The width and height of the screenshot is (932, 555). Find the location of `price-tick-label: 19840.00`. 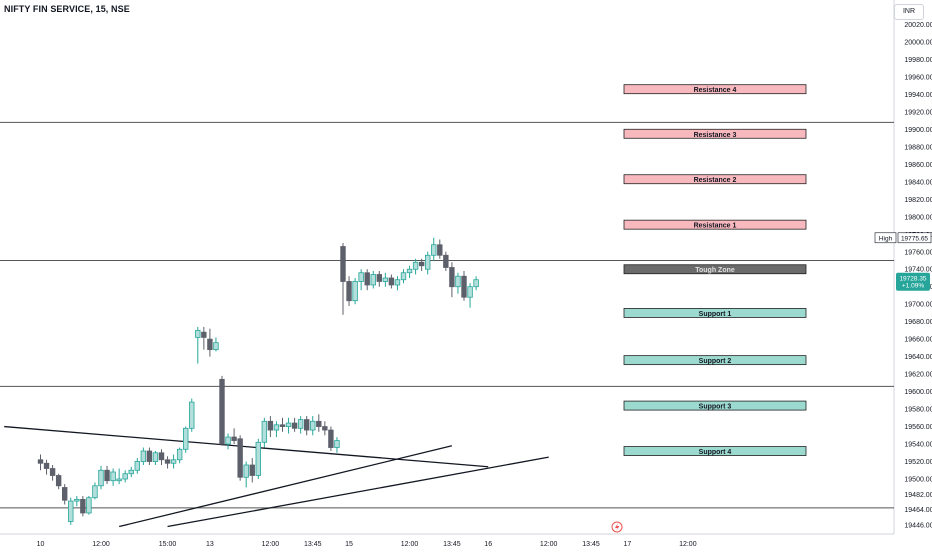

price-tick-label: 19840.00 is located at coordinates (918, 182).